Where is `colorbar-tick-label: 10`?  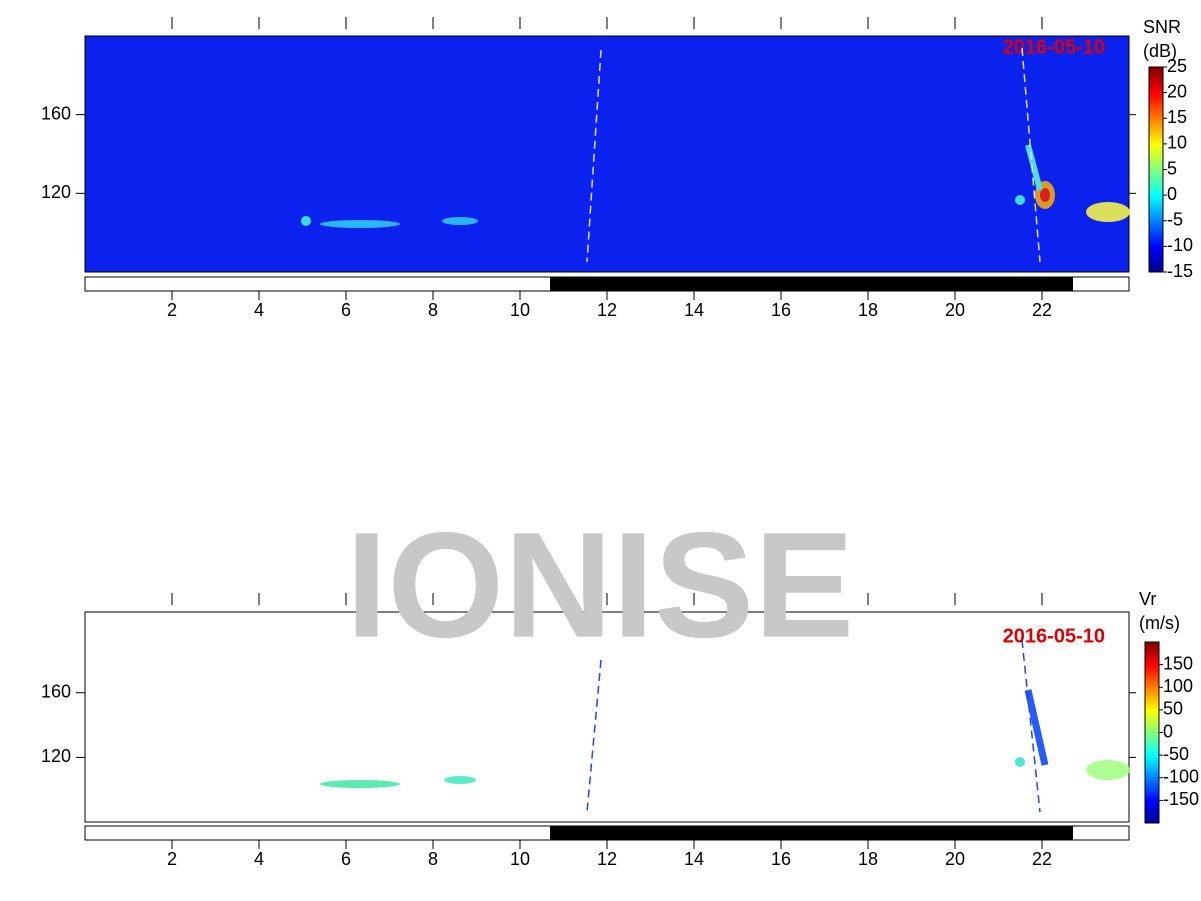 colorbar-tick-label: 10 is located at coordinates (1177, 143).